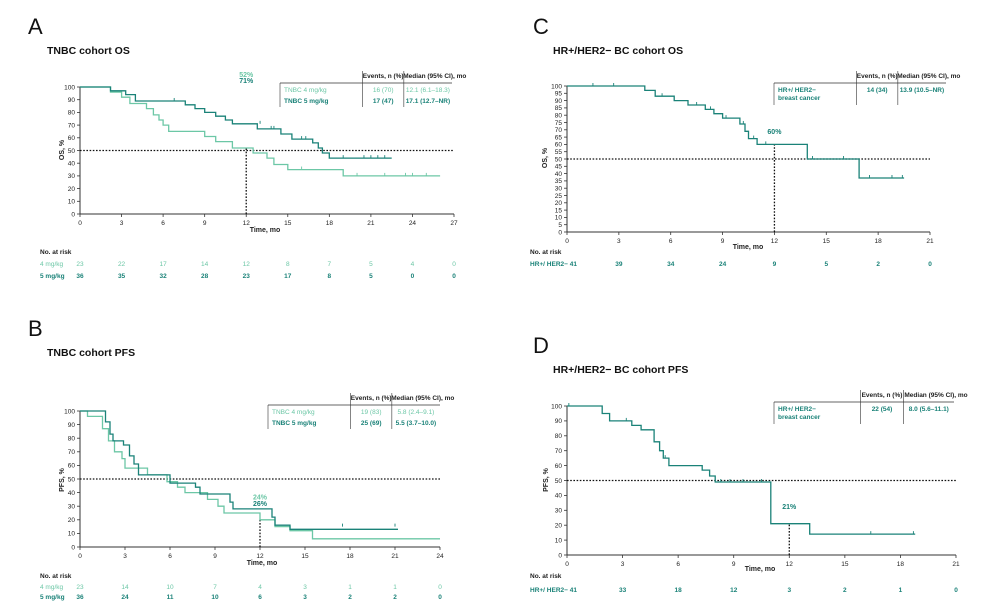 This screenshot has width=1002, height=613. What do you see at coordinates (877, 90) in the screenshot?
I see `legend-events: 14 (34)` at bounding box center [877, 90].